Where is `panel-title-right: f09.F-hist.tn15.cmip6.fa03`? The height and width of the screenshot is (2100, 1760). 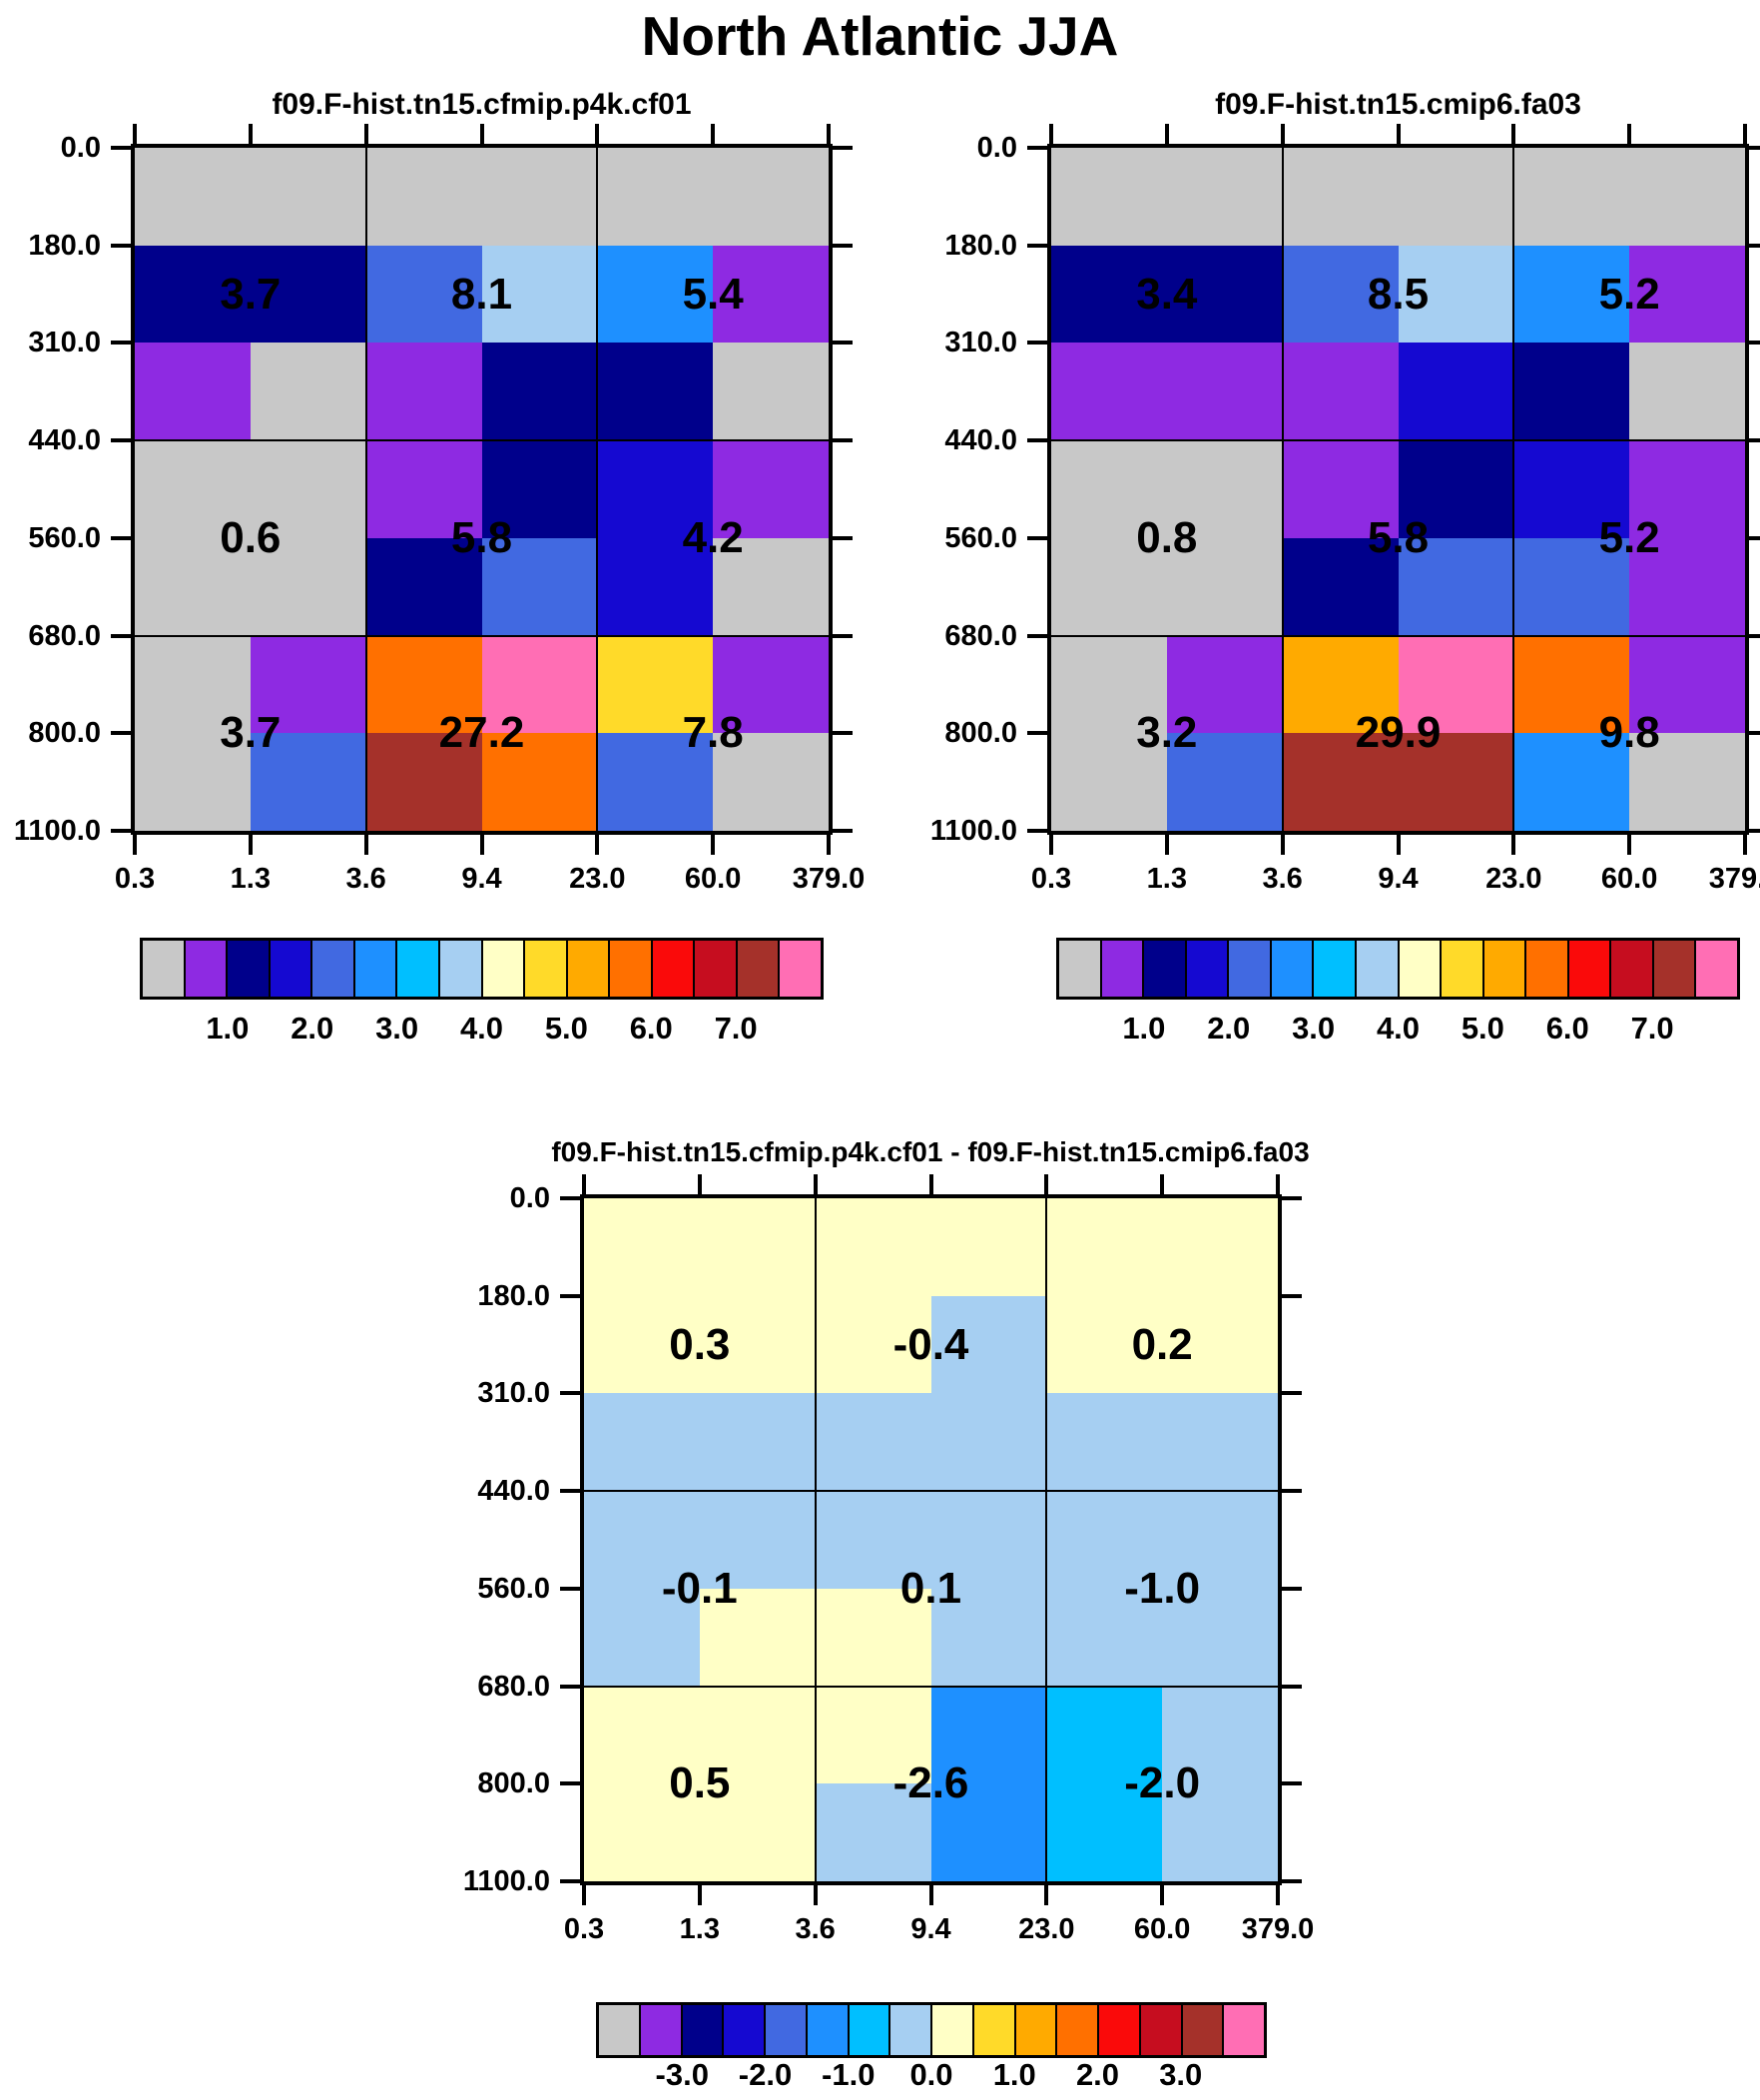
panel-title-right: f09.F-hist.tn15.cmip6.fa03 is located at coordinates (1398, 104).